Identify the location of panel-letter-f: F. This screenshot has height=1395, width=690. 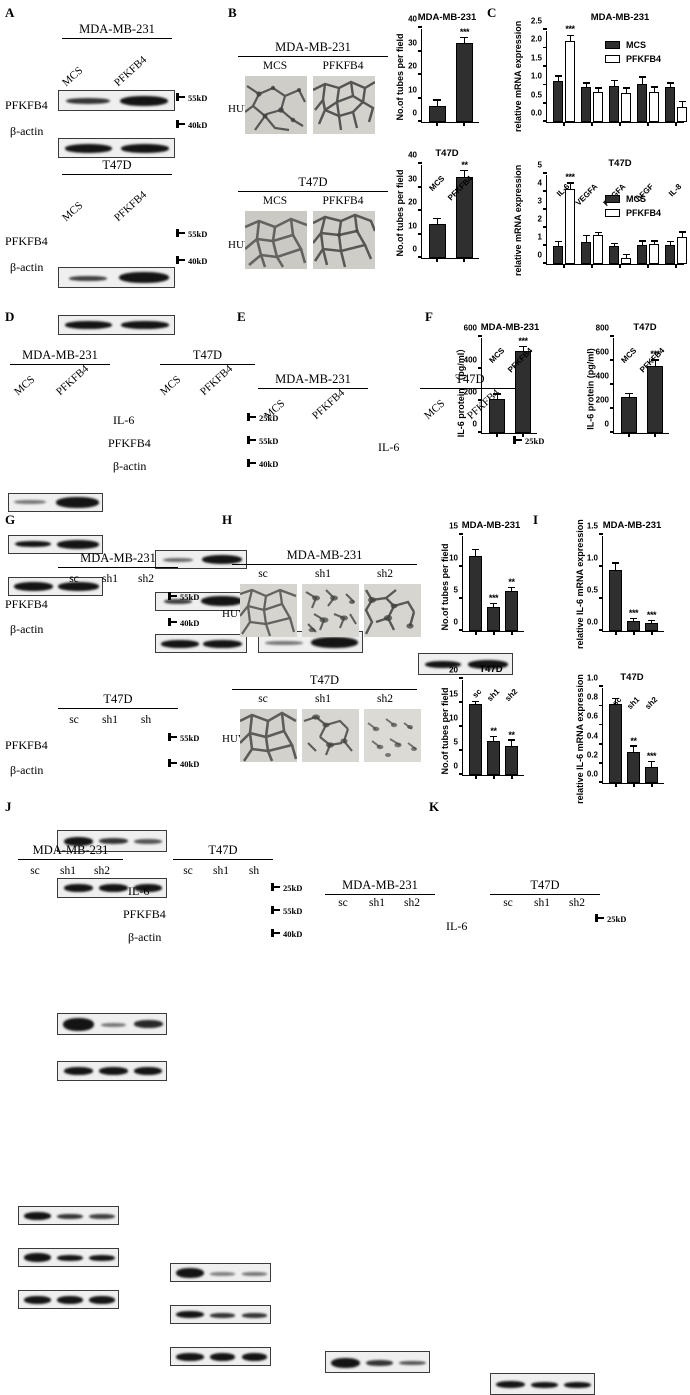
(429, 316).